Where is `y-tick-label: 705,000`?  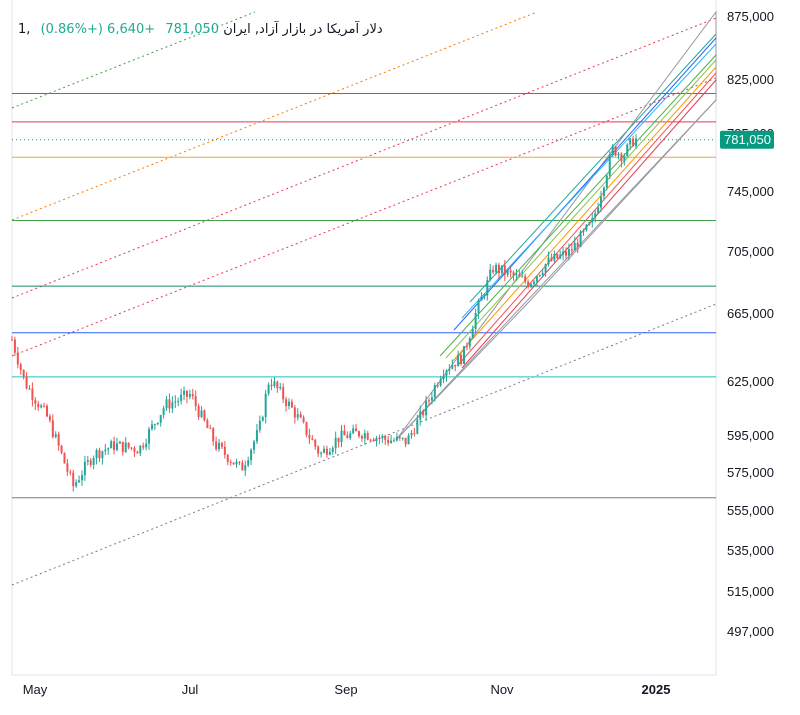 y-tick-label: 705,000 is located at coordinates (750, 251).